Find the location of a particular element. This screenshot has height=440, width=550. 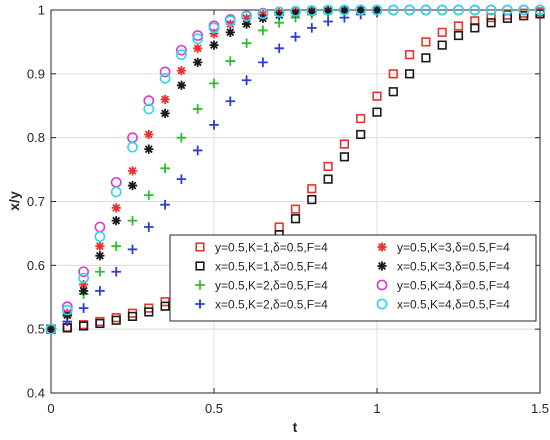

x-tick-label: 1 is located at coordinates (376, 408).